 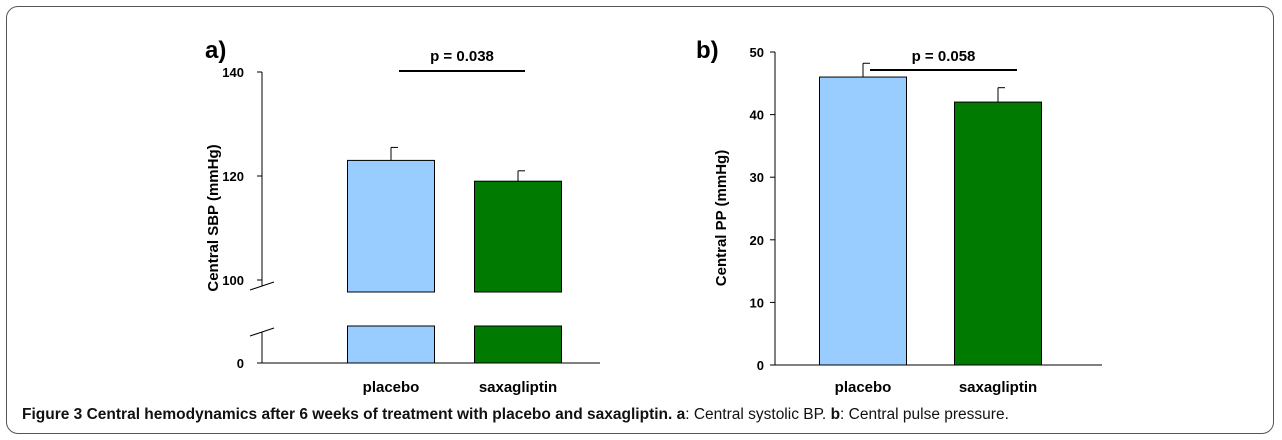 What do you see at coordinates (944, 56) in the screenshot?
I see `p-value-annotation: p = 0.058` at bounding box center [944, 56].